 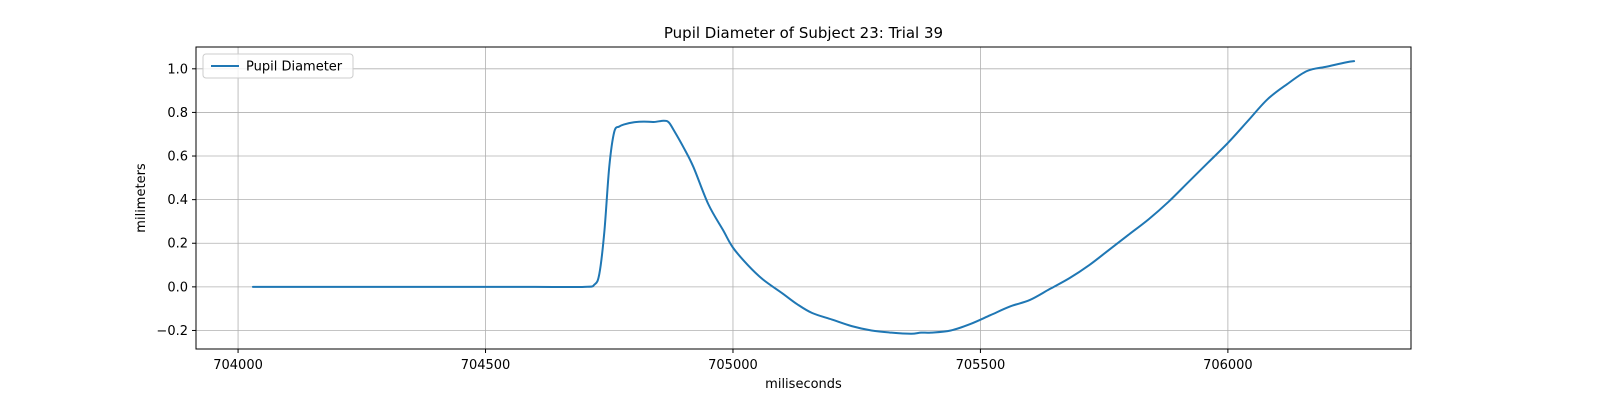 I want to click on x-tick-label: 705000, so click(x=733, y=365).